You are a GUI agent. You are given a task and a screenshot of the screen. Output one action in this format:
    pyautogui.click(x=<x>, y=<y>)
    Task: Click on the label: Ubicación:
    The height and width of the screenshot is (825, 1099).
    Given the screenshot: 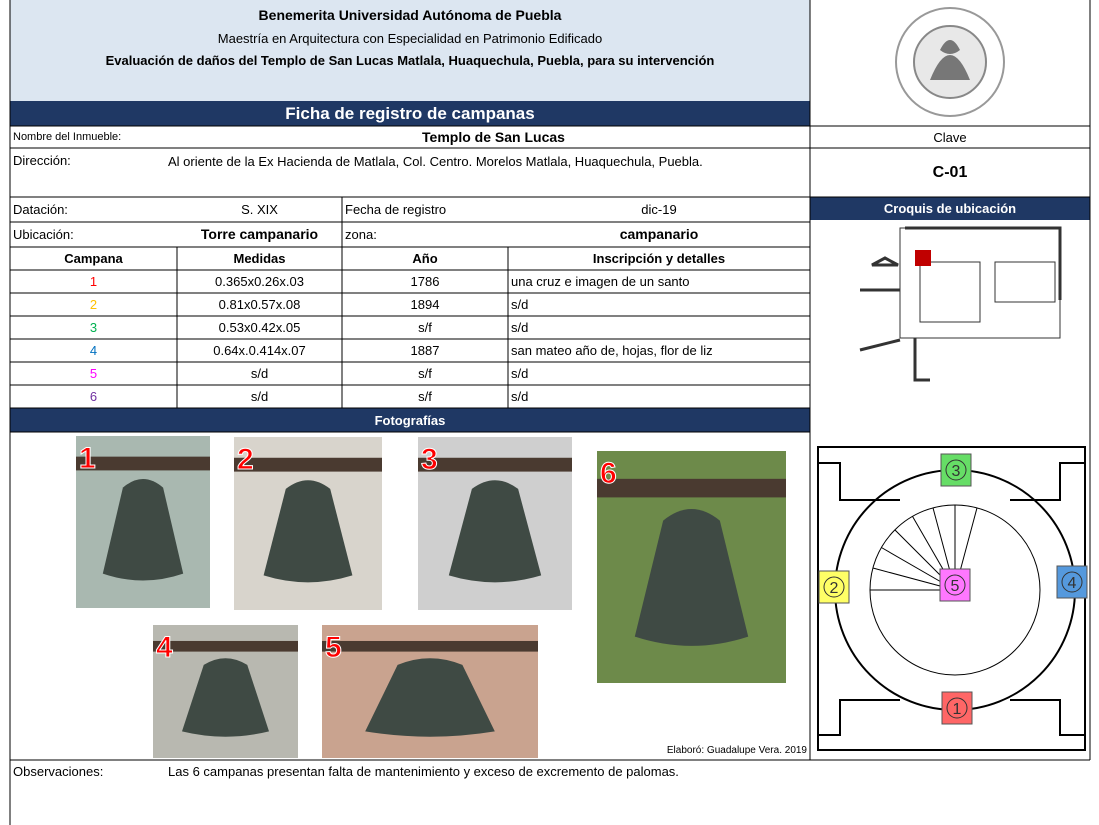 What is the action you would take?
    pyautogui.click(x=43, y=234)
    